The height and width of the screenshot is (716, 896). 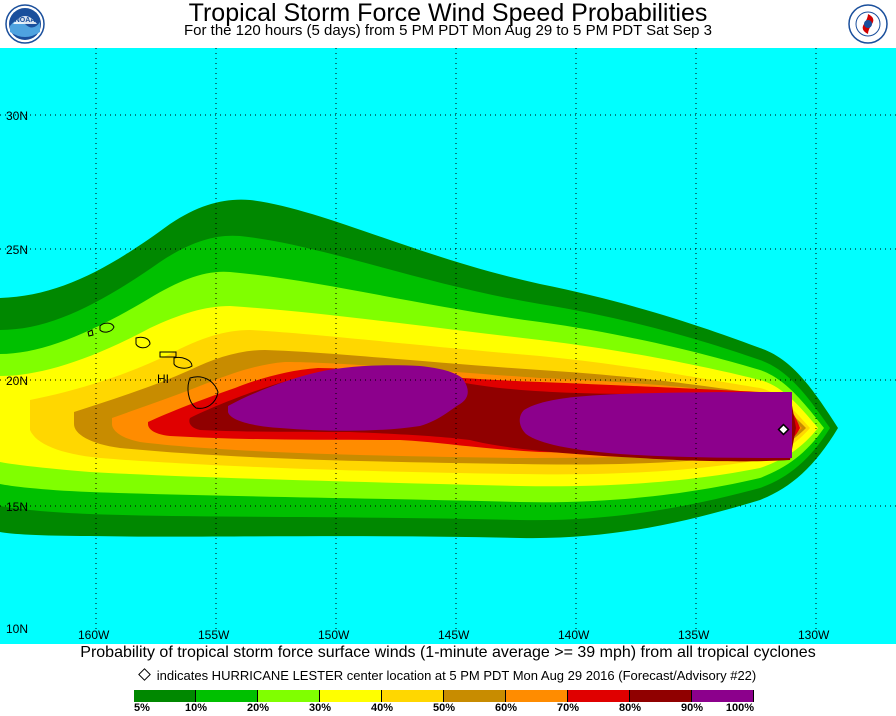 I want to click on noaa-logo-icon: NOAA, so click(x=25, y=24).